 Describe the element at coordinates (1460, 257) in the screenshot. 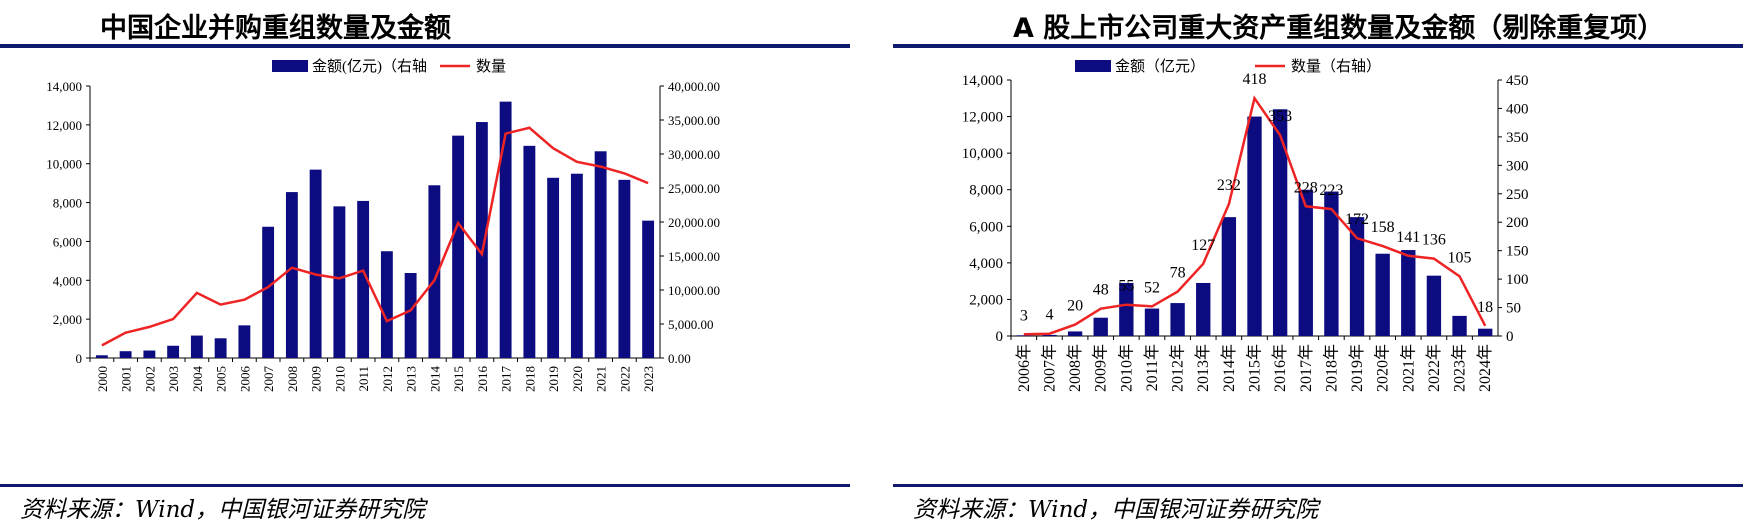

I see `right-data-label: 105` at that location.